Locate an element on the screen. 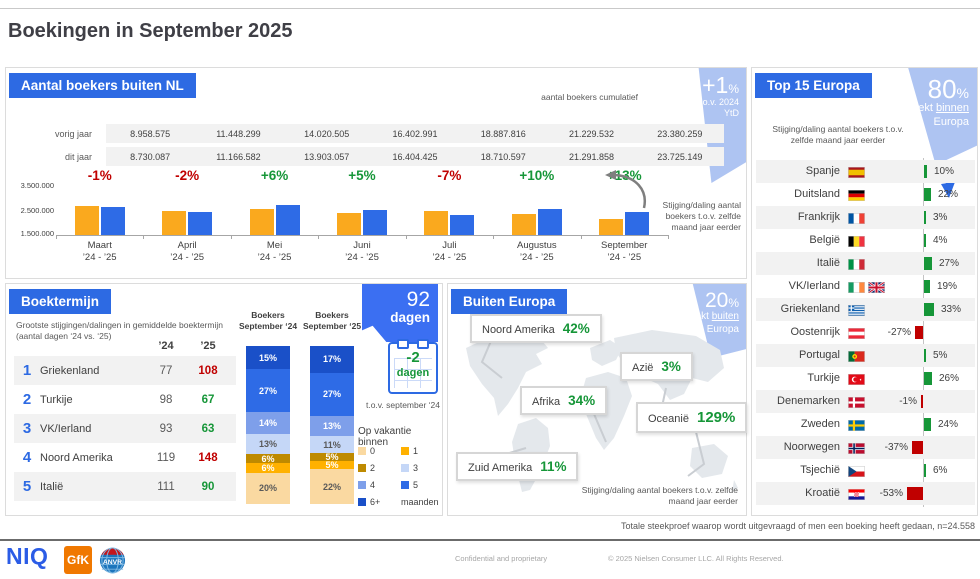 Image resolution: width=980 pixels, height=579 pixels. panel-title-boektermijn: Boektermijn is located at coordinates (60, 301).